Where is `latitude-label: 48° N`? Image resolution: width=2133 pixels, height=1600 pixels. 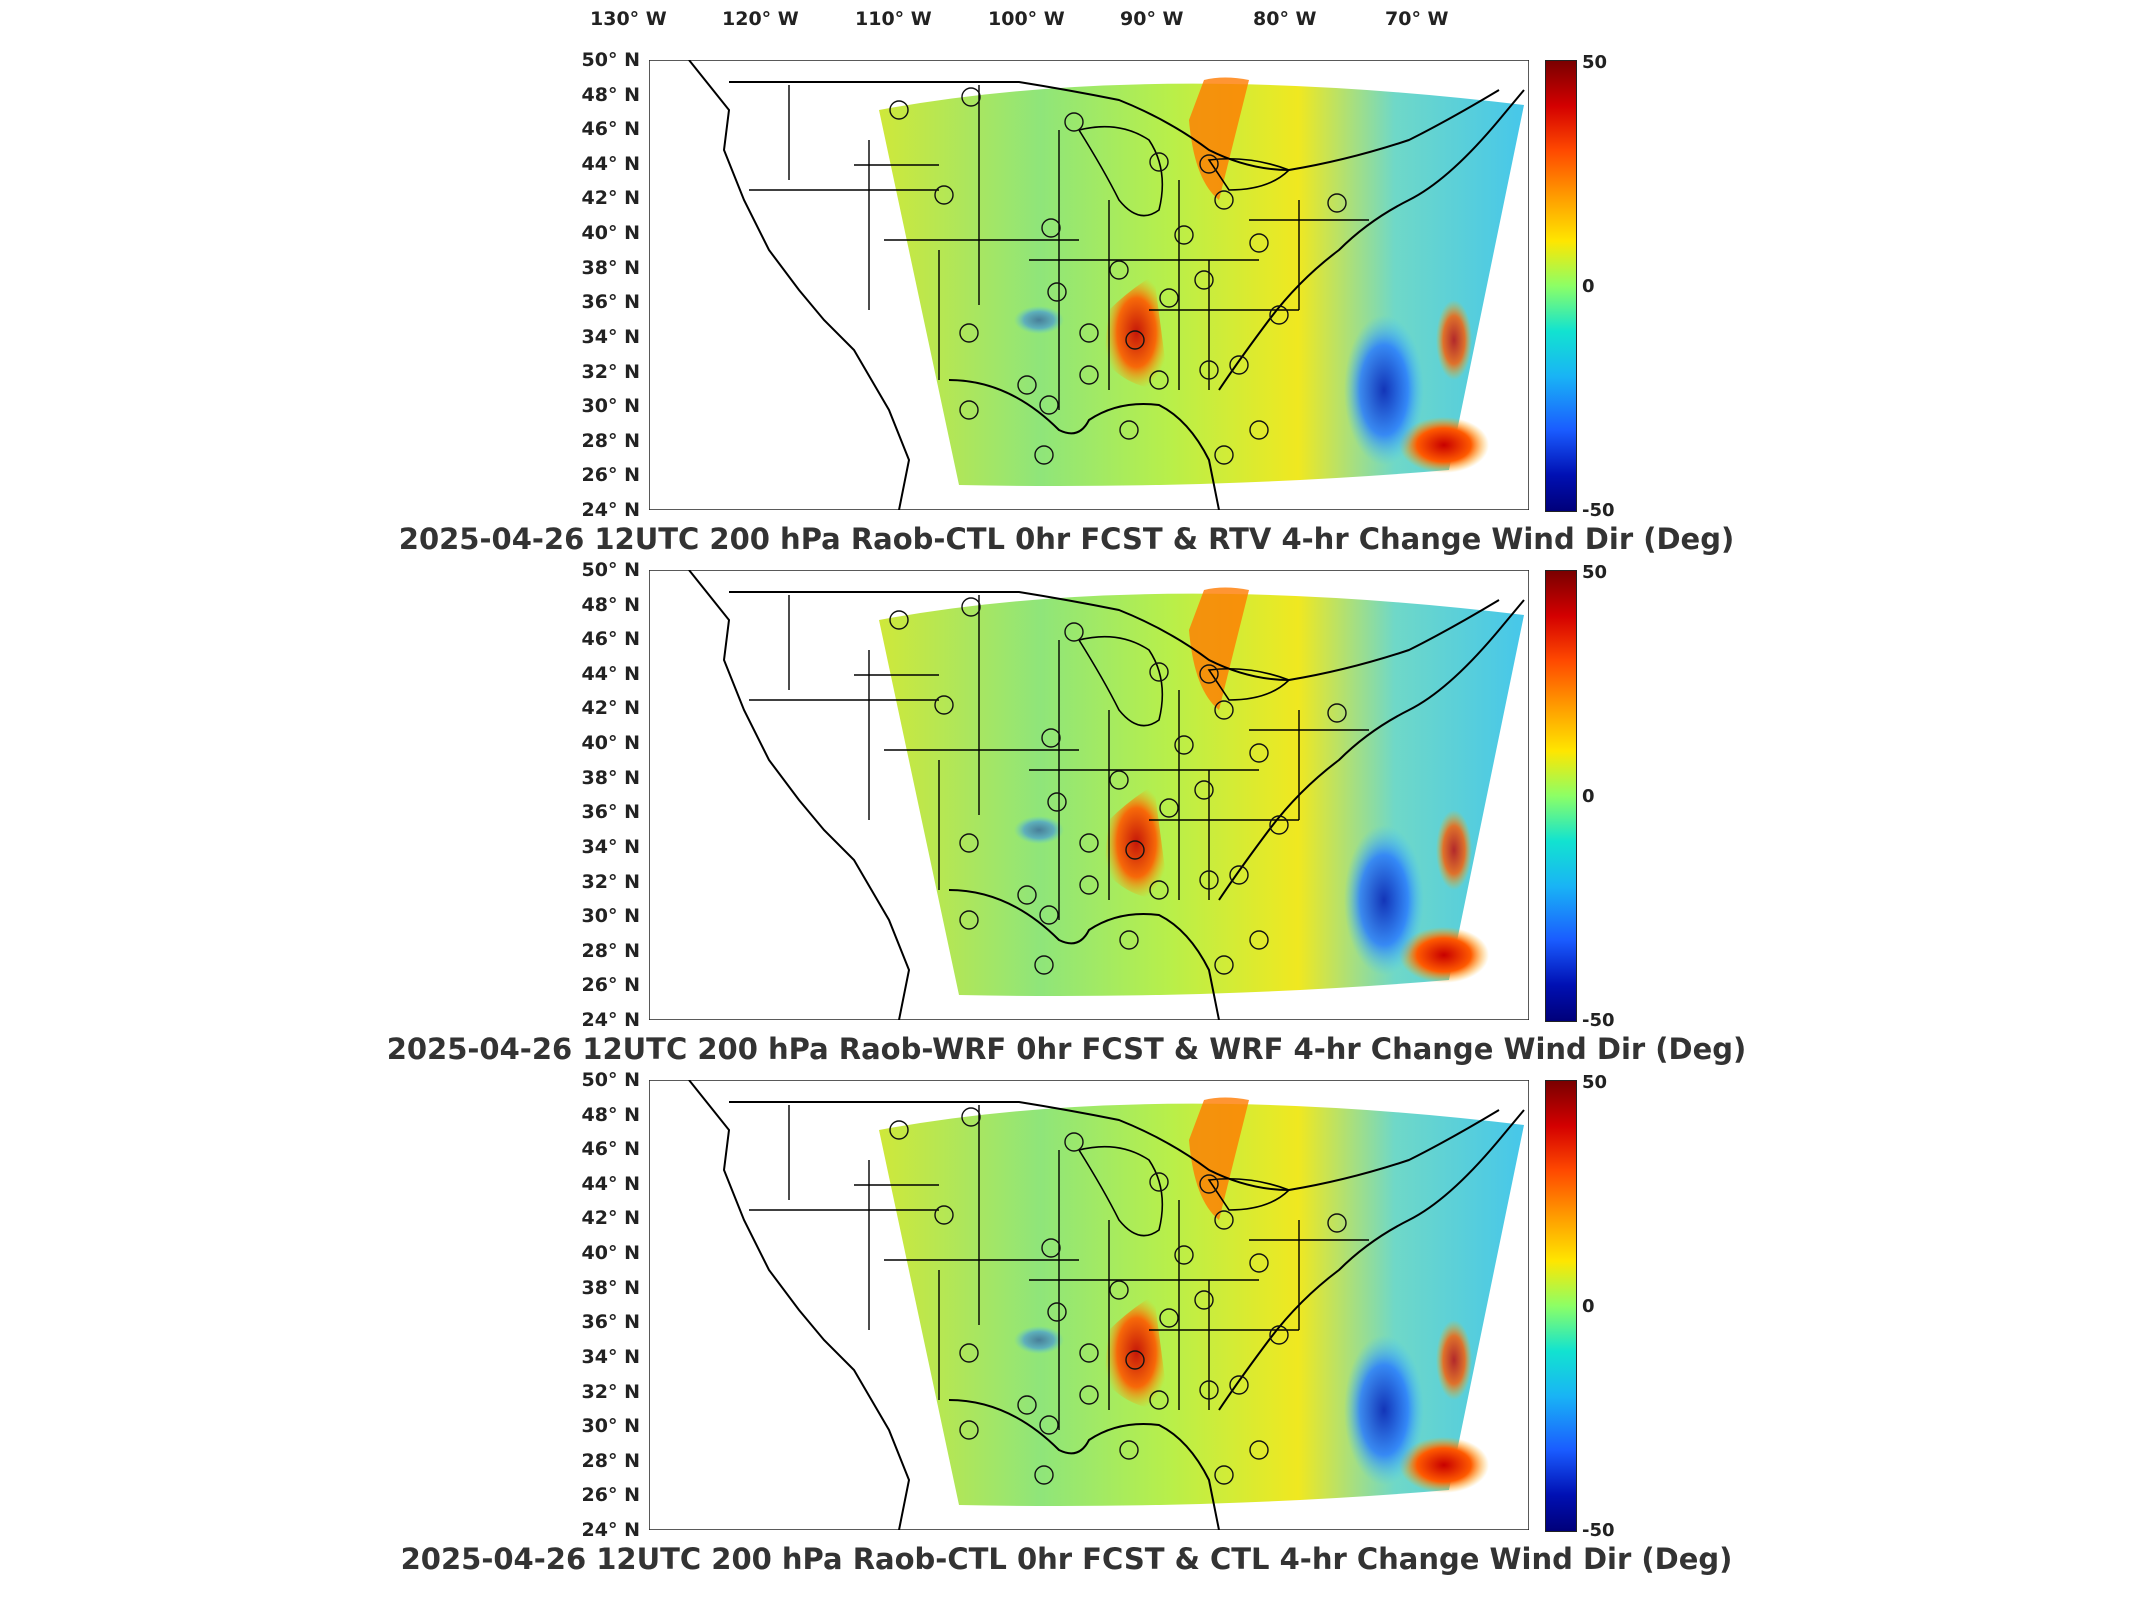
latitude-label: 48° N is located at coordinates (610, 1114).